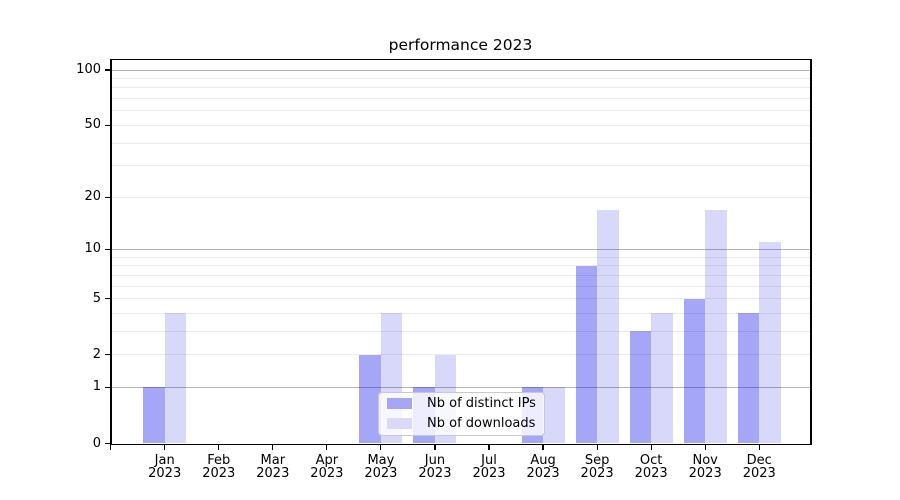  What do you see at coordinates (96, 354) in the screenshot?
I see `y-tick-label-2: 2` at bounding box center [96, 354].